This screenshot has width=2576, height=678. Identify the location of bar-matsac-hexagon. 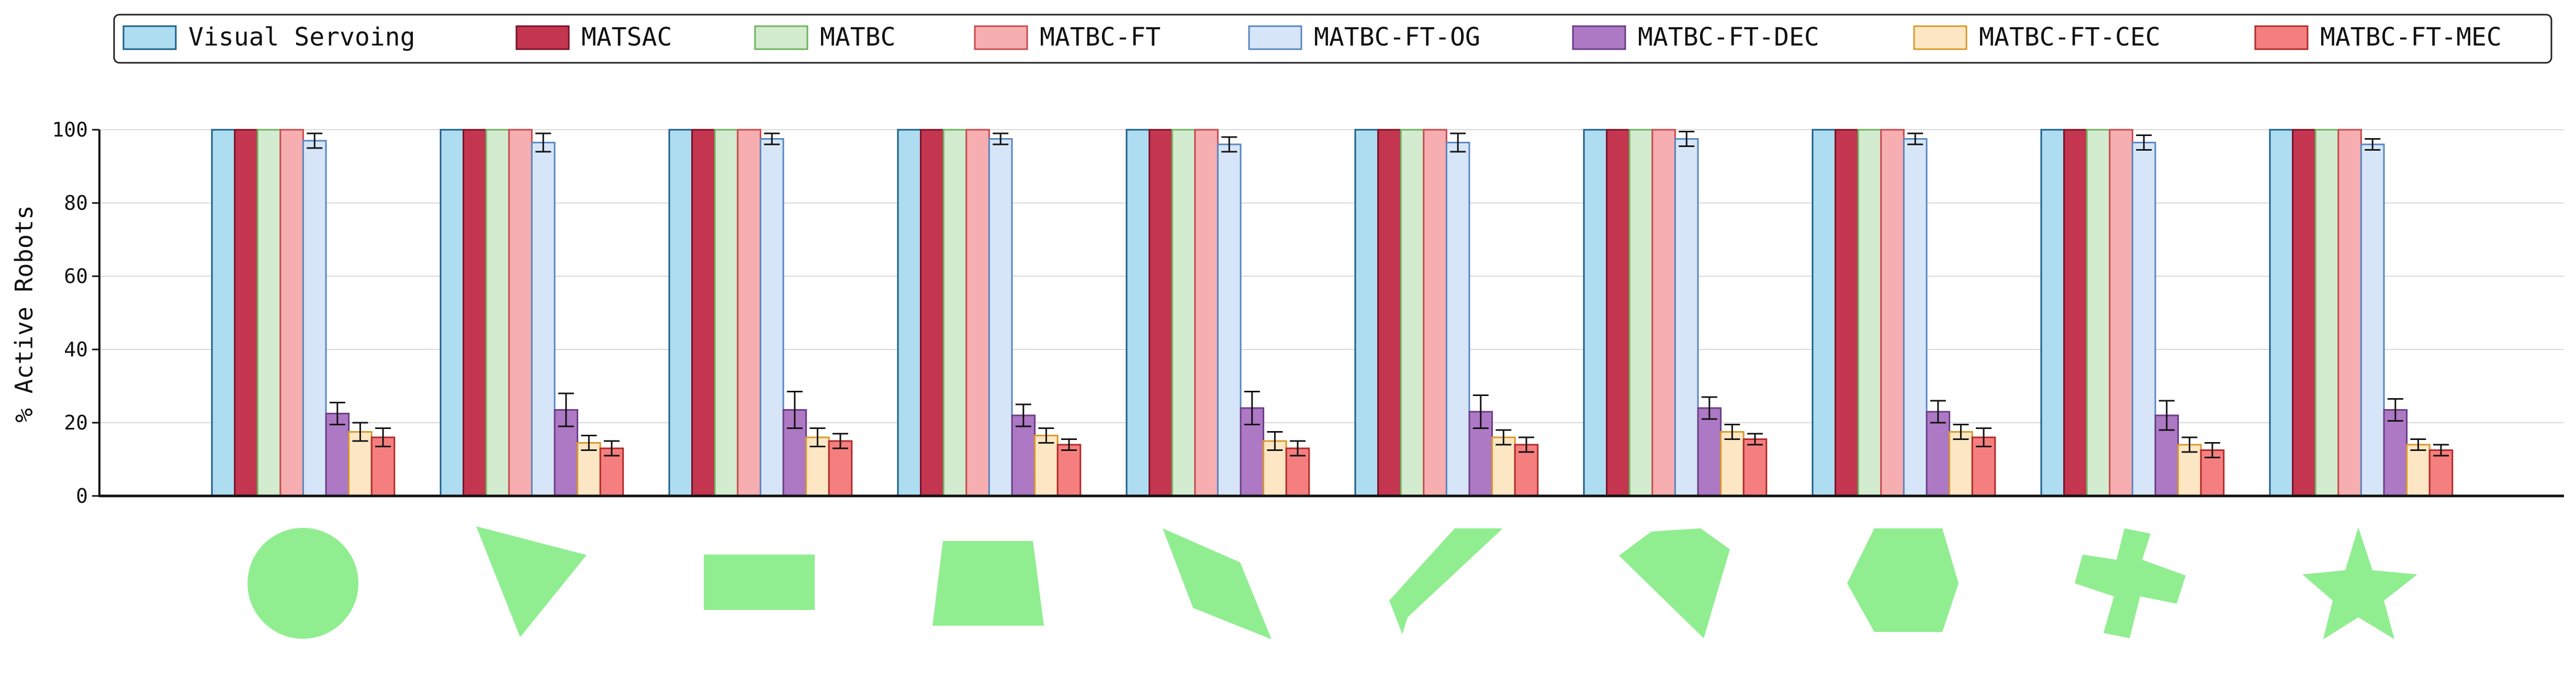
(1847, 313).